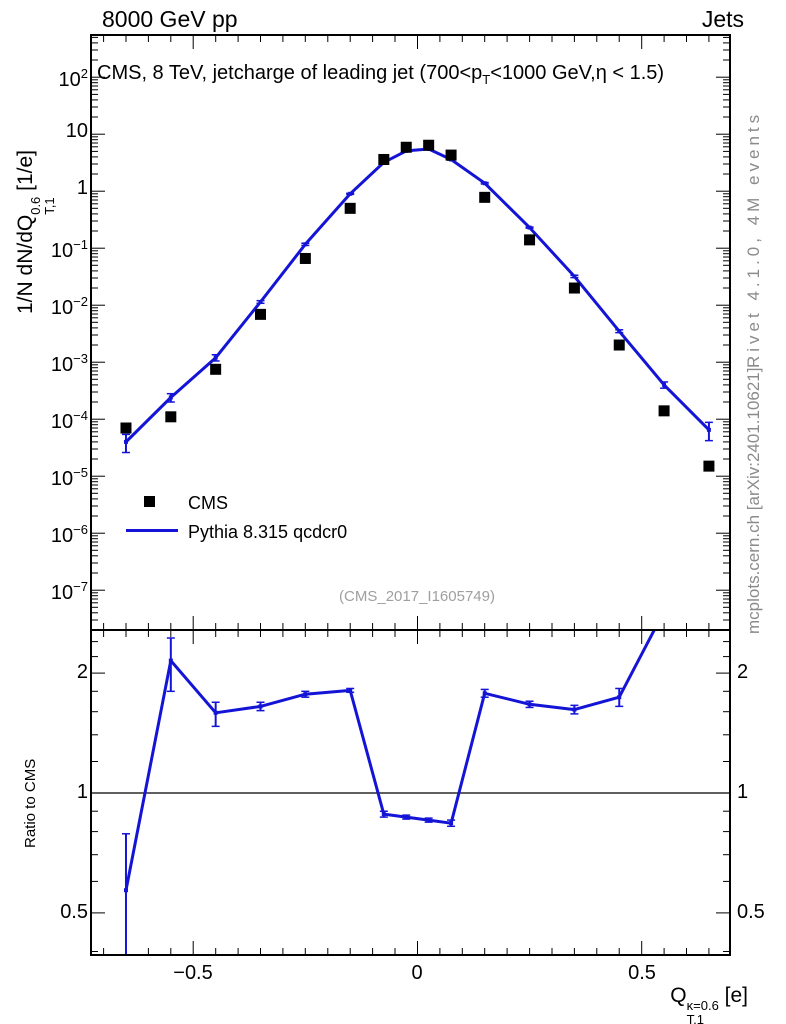 Image resolution: width=786 pixels, height=1024 pixels. Describe the element at coordinates (69, 306) in the screenshot. I see `y-tick-label-main: 10⁻²` at that location.